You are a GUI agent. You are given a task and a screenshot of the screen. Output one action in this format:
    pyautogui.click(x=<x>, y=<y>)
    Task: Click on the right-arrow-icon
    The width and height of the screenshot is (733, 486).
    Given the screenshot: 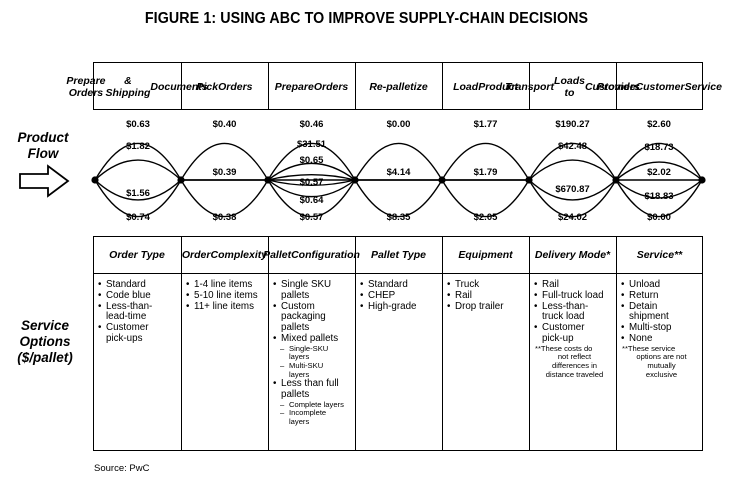 What is the action you would take?
    pyautogui.click(x=44, y=181)
    